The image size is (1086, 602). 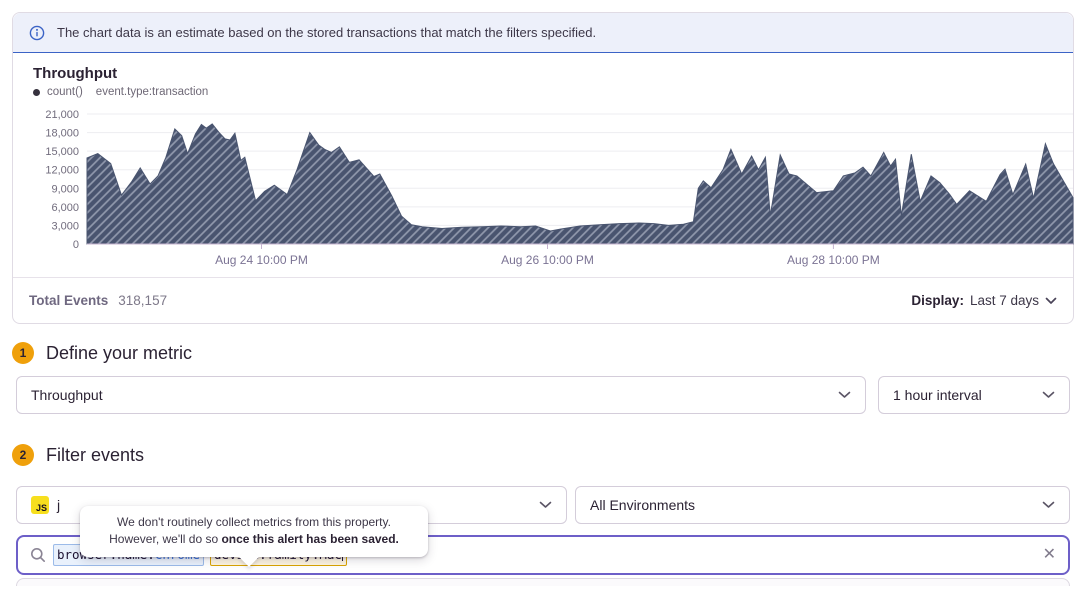 I want to click on legend-series: count(), so click(x=65, y=92).